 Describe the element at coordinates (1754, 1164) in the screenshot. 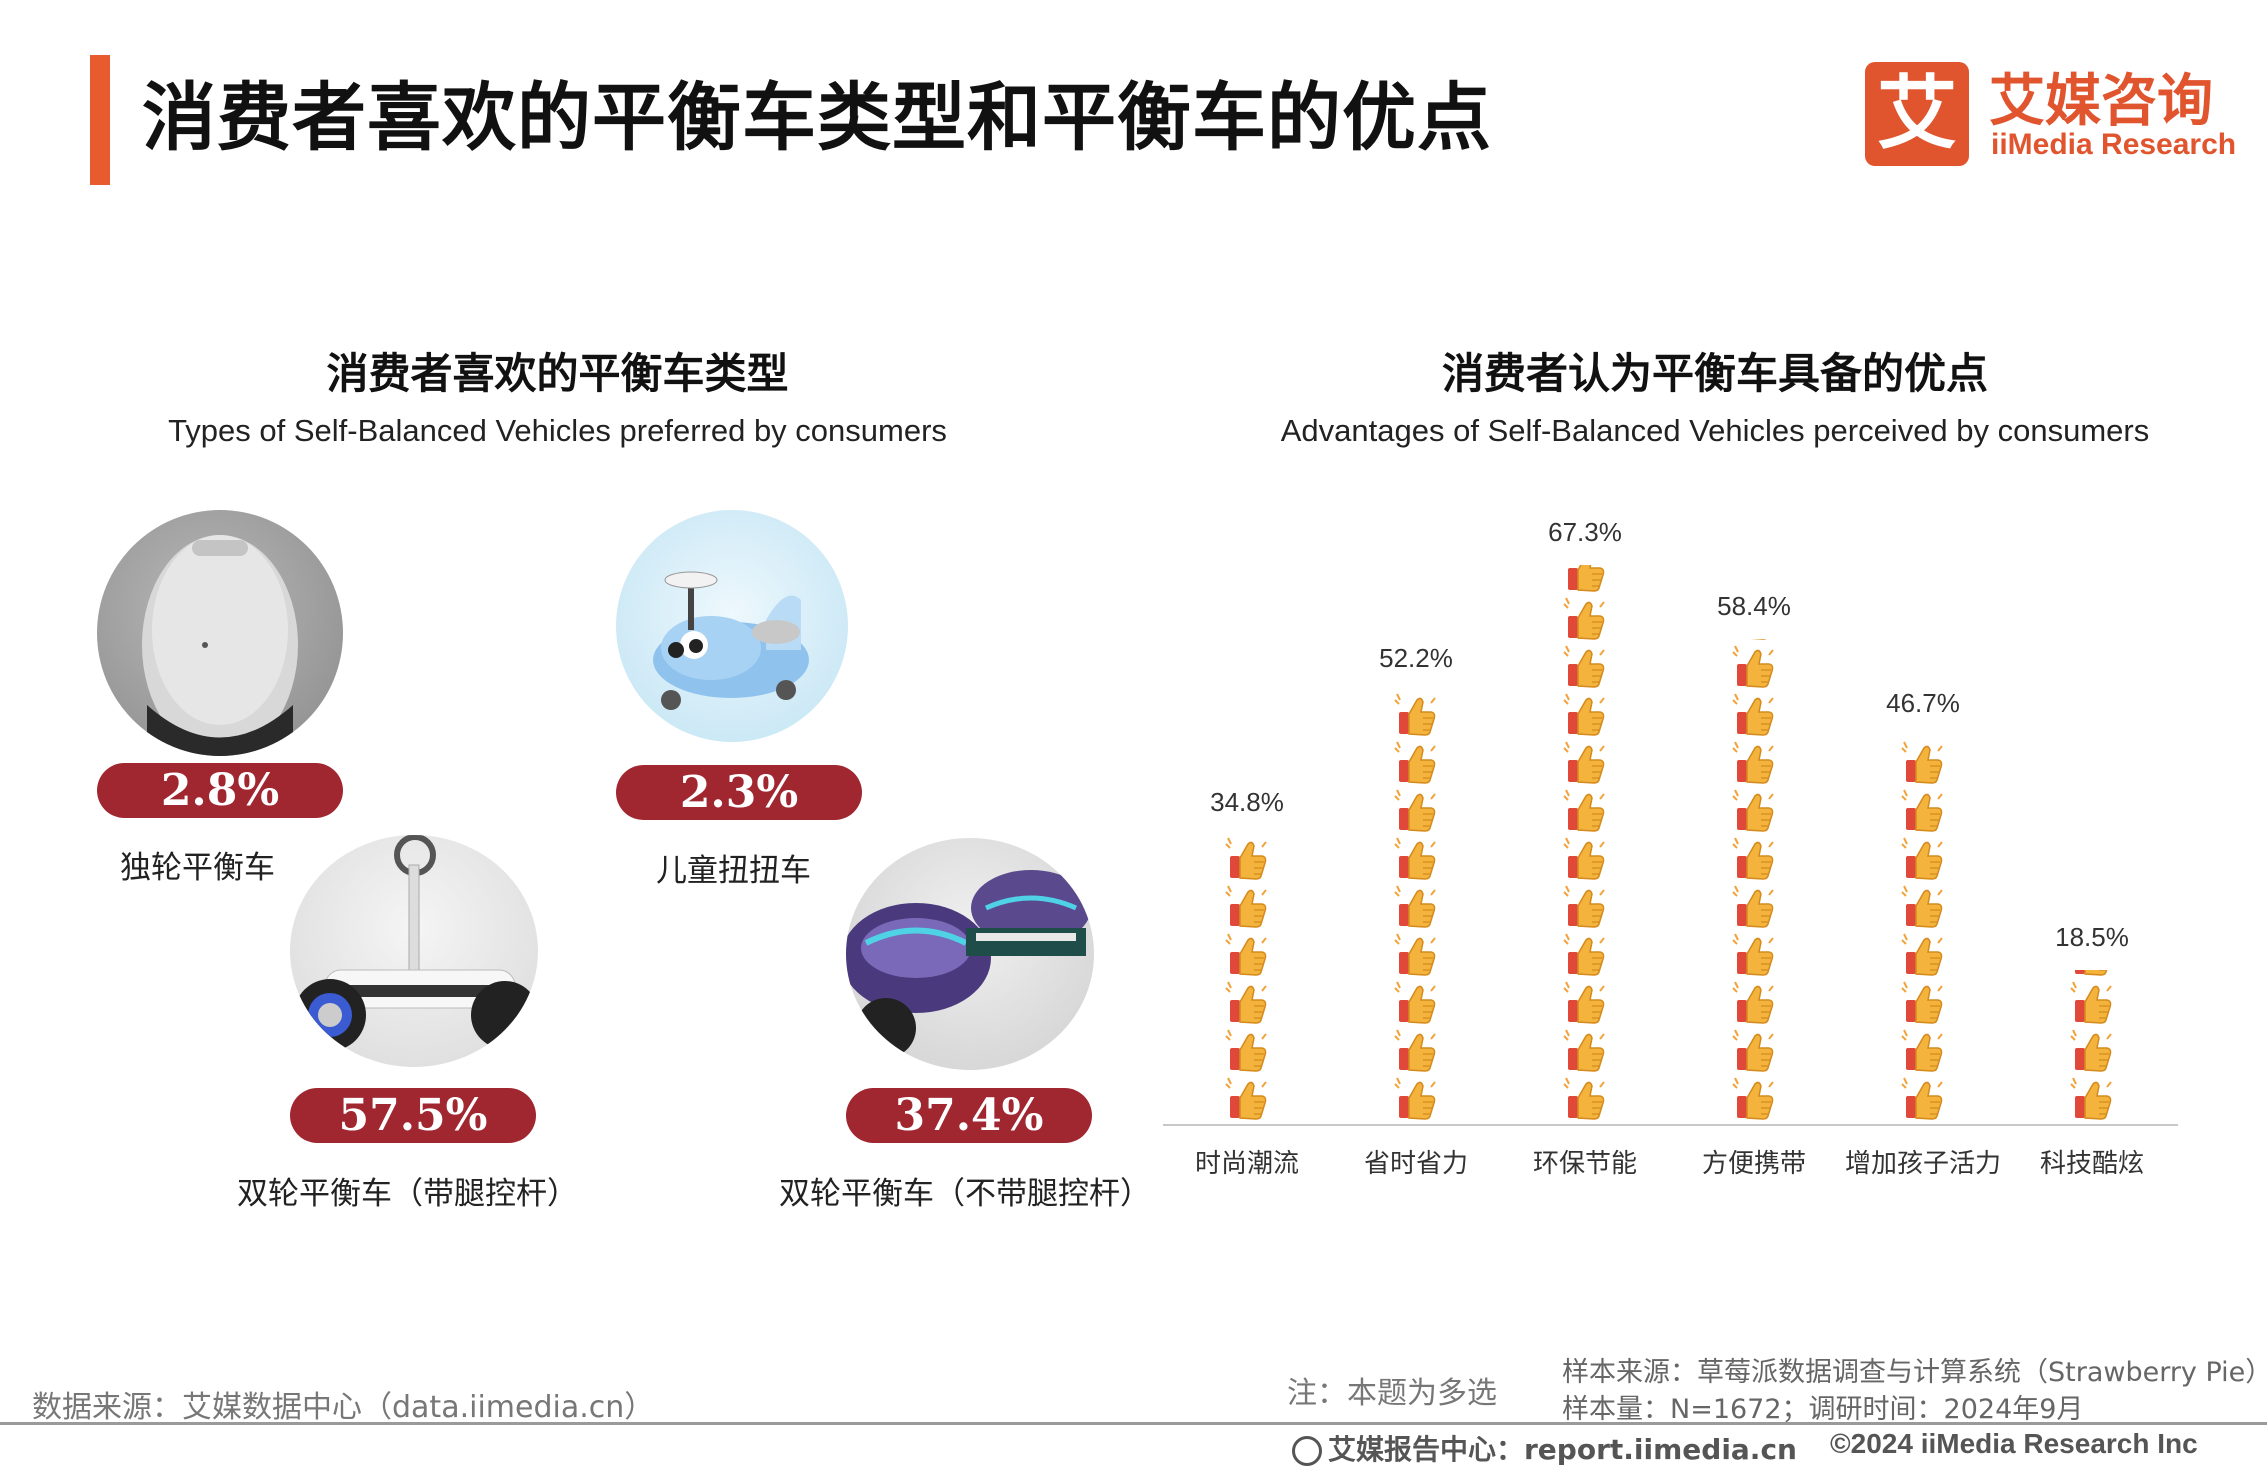

I see `category-label-4: 方便携带` at that location.